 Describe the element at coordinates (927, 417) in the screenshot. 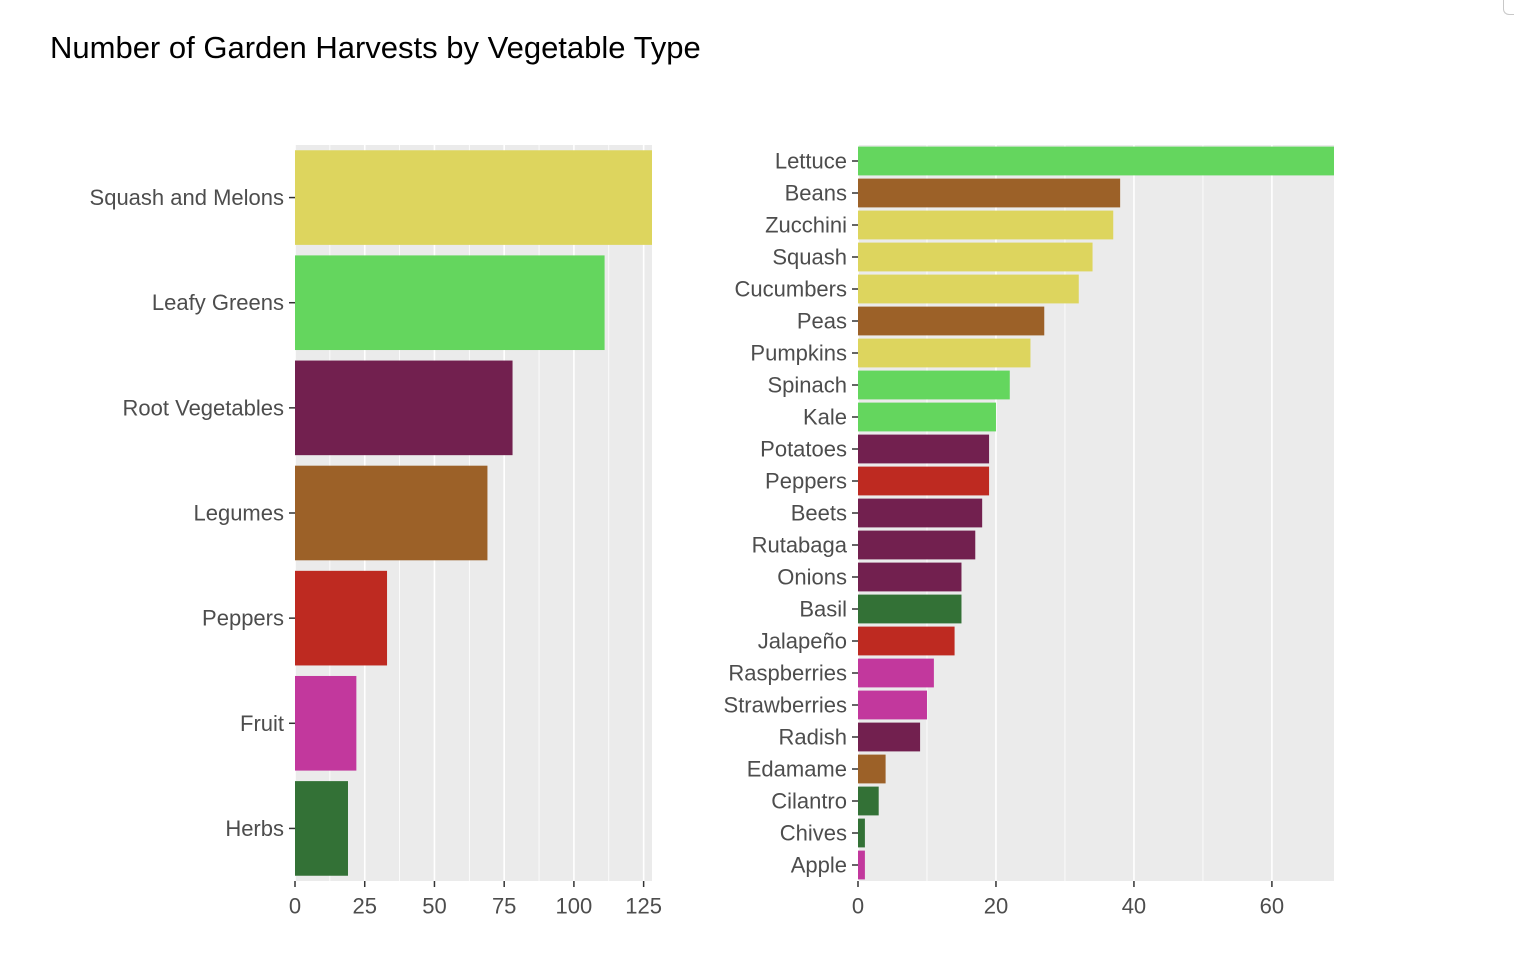

I see `bar-kale` at that location.